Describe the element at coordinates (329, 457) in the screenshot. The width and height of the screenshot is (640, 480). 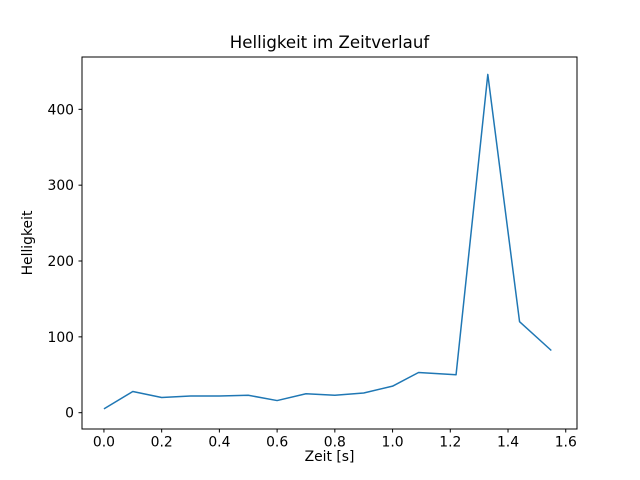
I see `x-axis-label: Zeit [s]` at that location.